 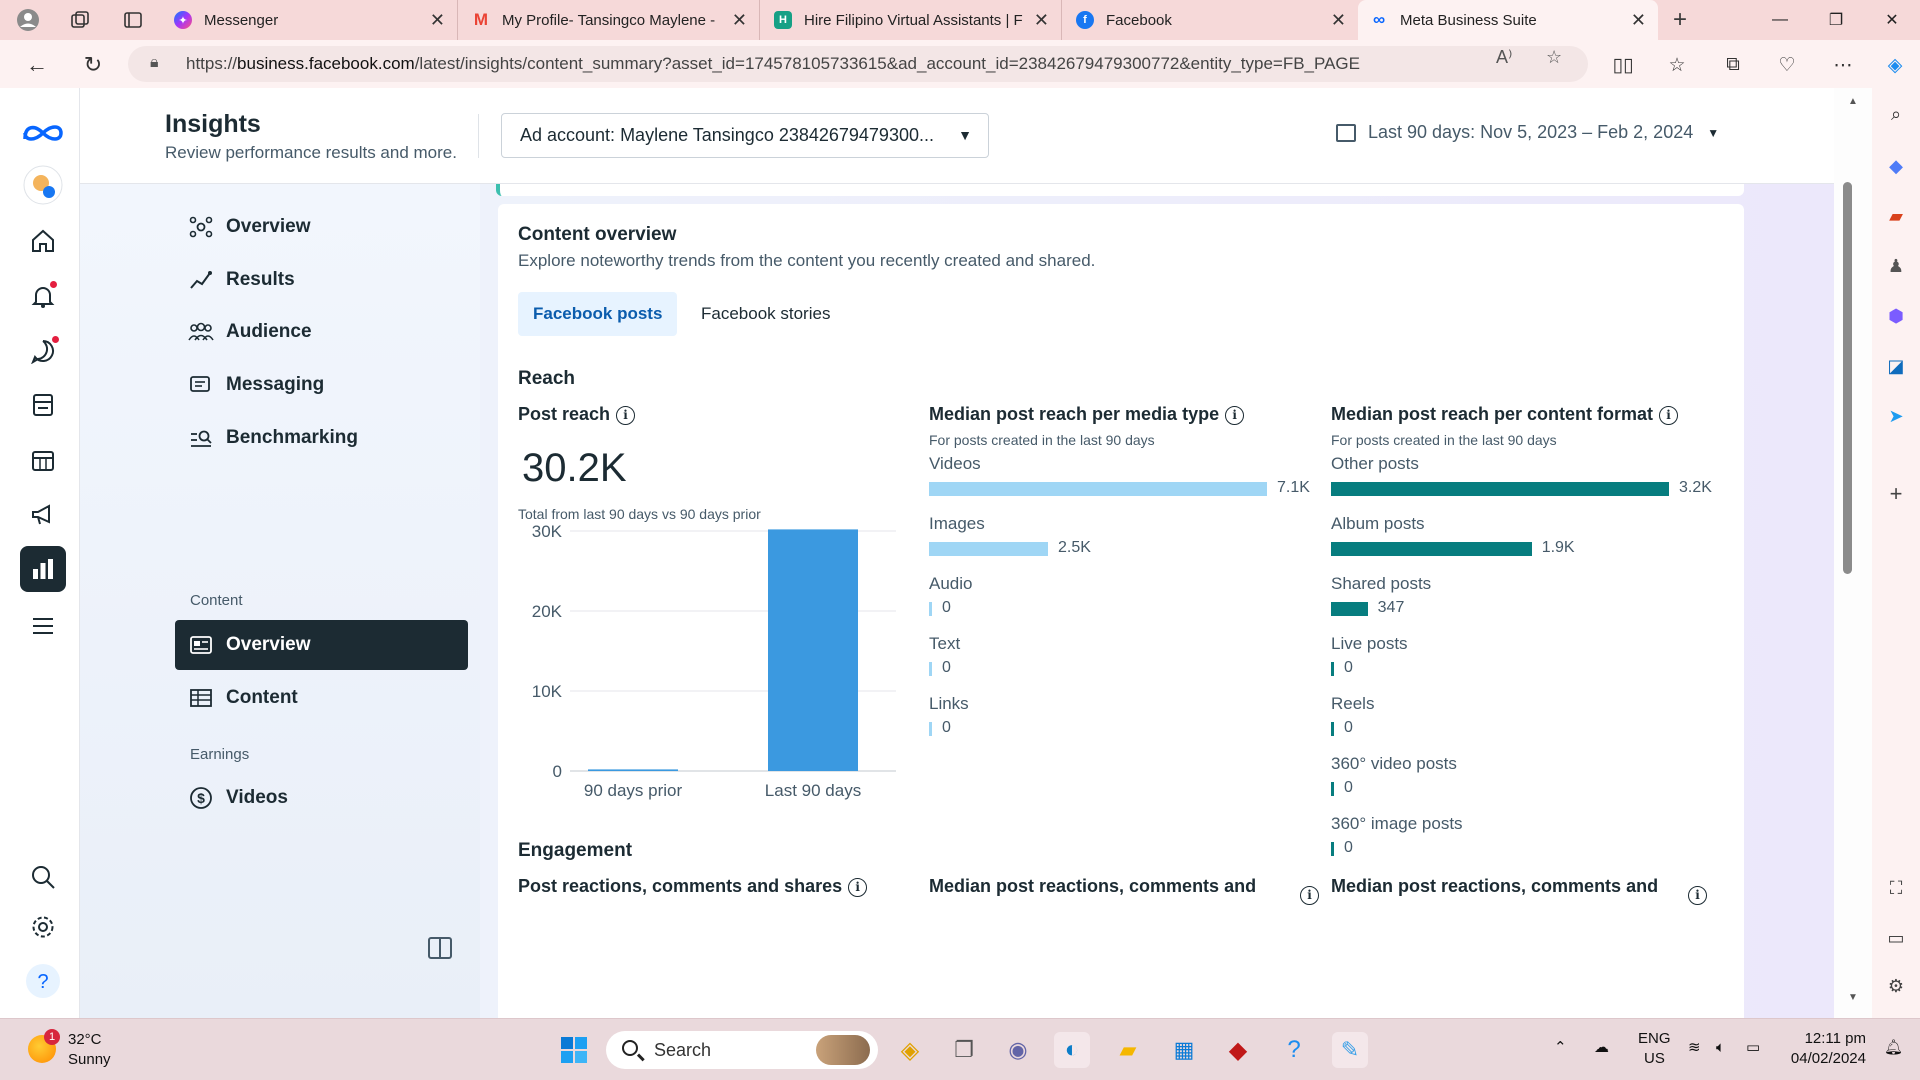 I want to click on shopping-tag-icon: ◆, so click(x=1896, y=165).